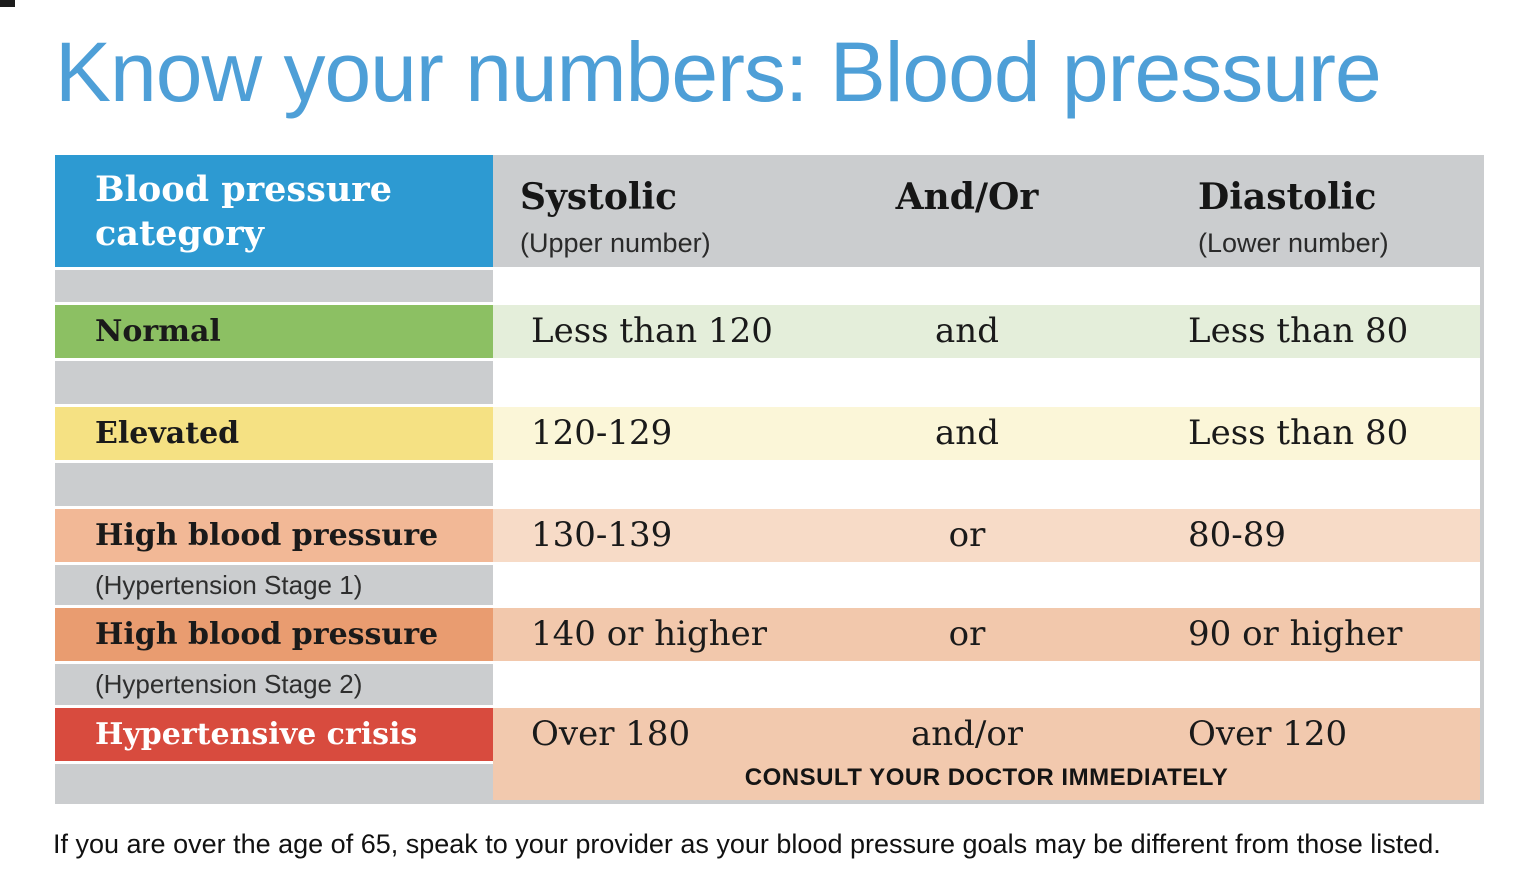  I want to click on systolic-value: 130-139, so click(602, 535).